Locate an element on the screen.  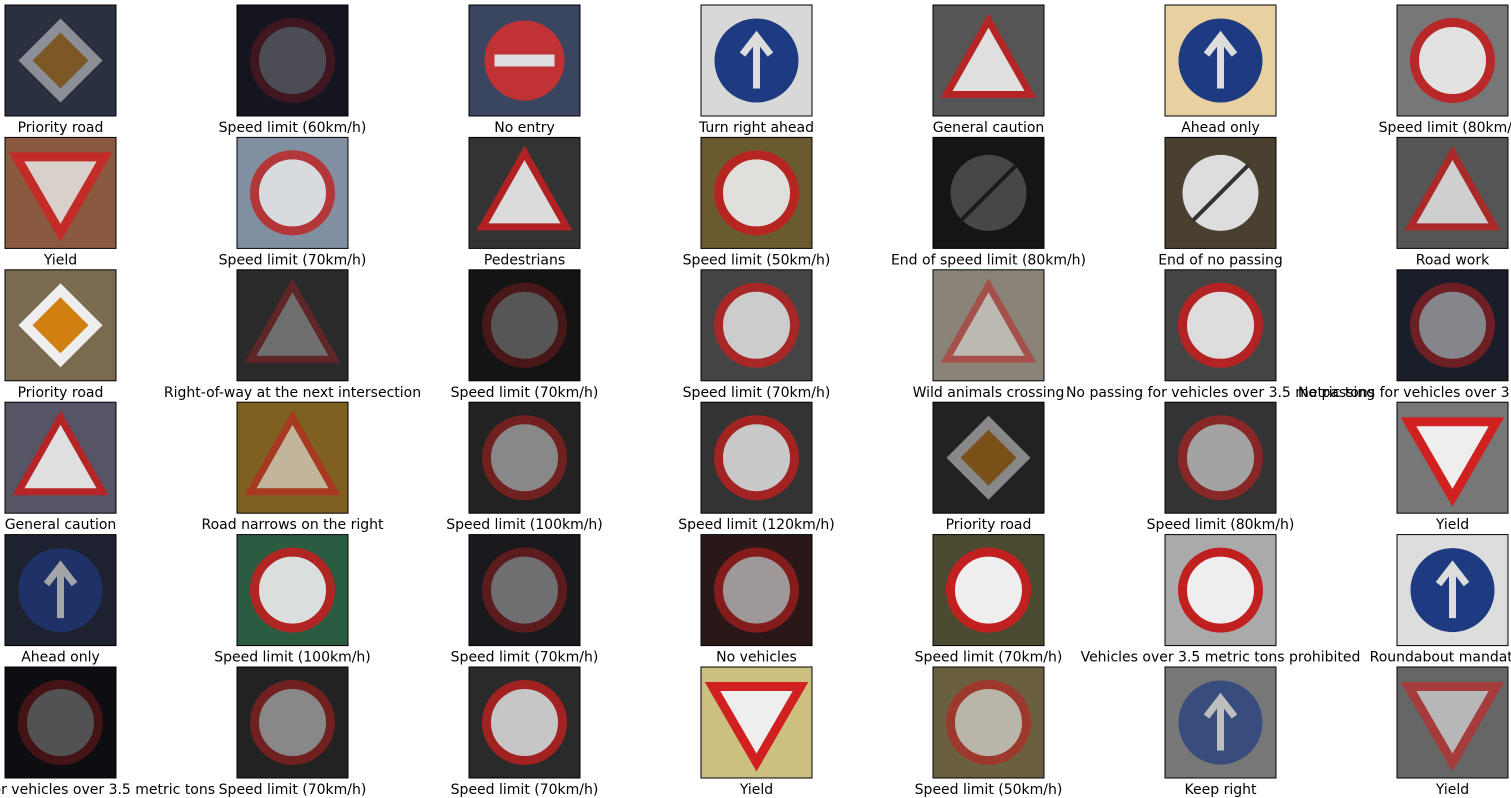
tile-label: Speed limit (50km/h) is located at coordinates (989, 790).